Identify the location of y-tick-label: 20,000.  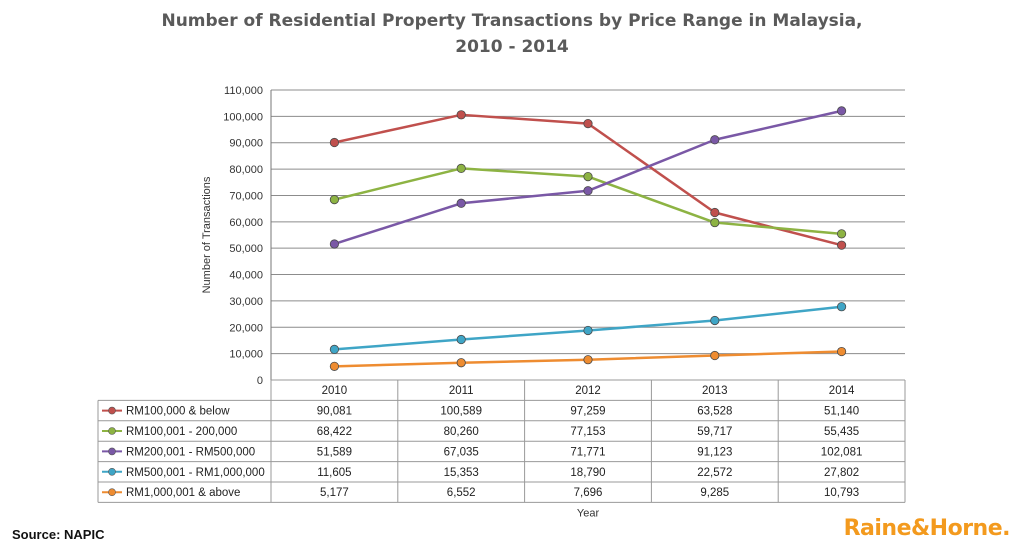
(246, 328).